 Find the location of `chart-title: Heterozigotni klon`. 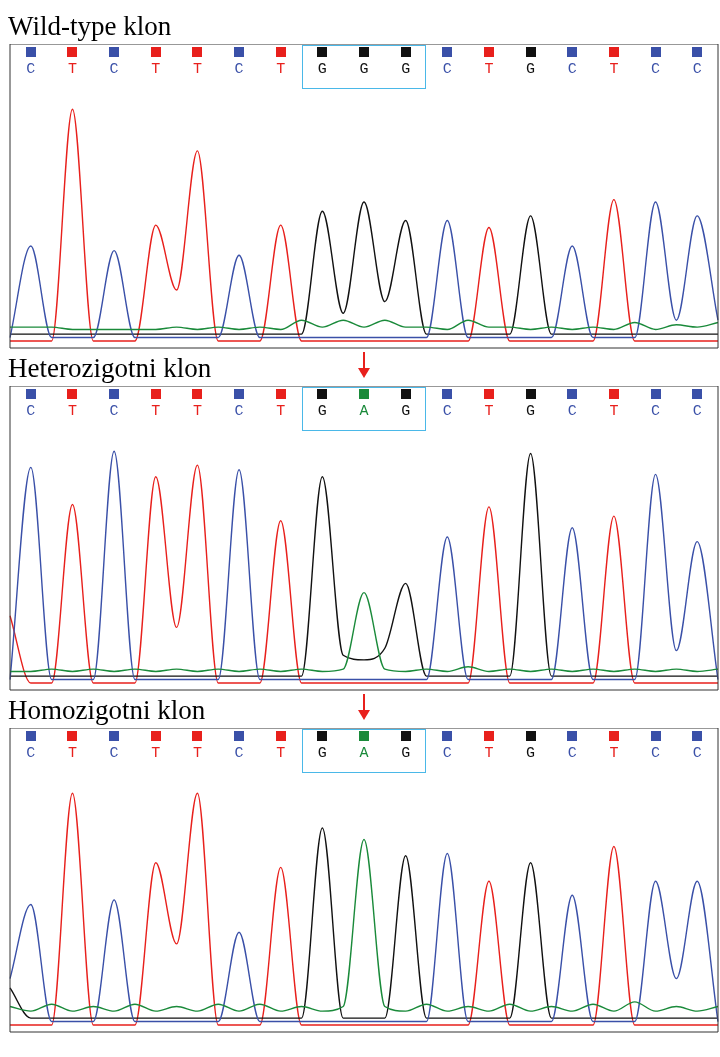

chart-title: Heterozigotni klon is located at coordinates (110, 368).